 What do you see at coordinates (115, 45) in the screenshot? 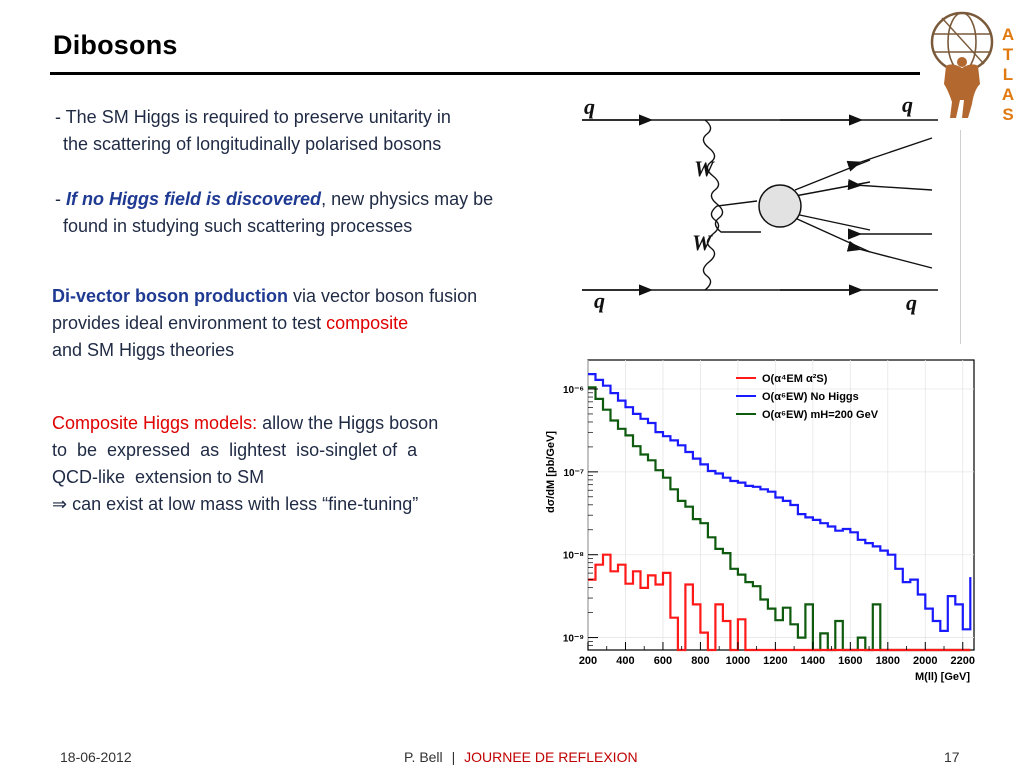
I see `slide-title: Dibosons` at bounding box center [115, 45].